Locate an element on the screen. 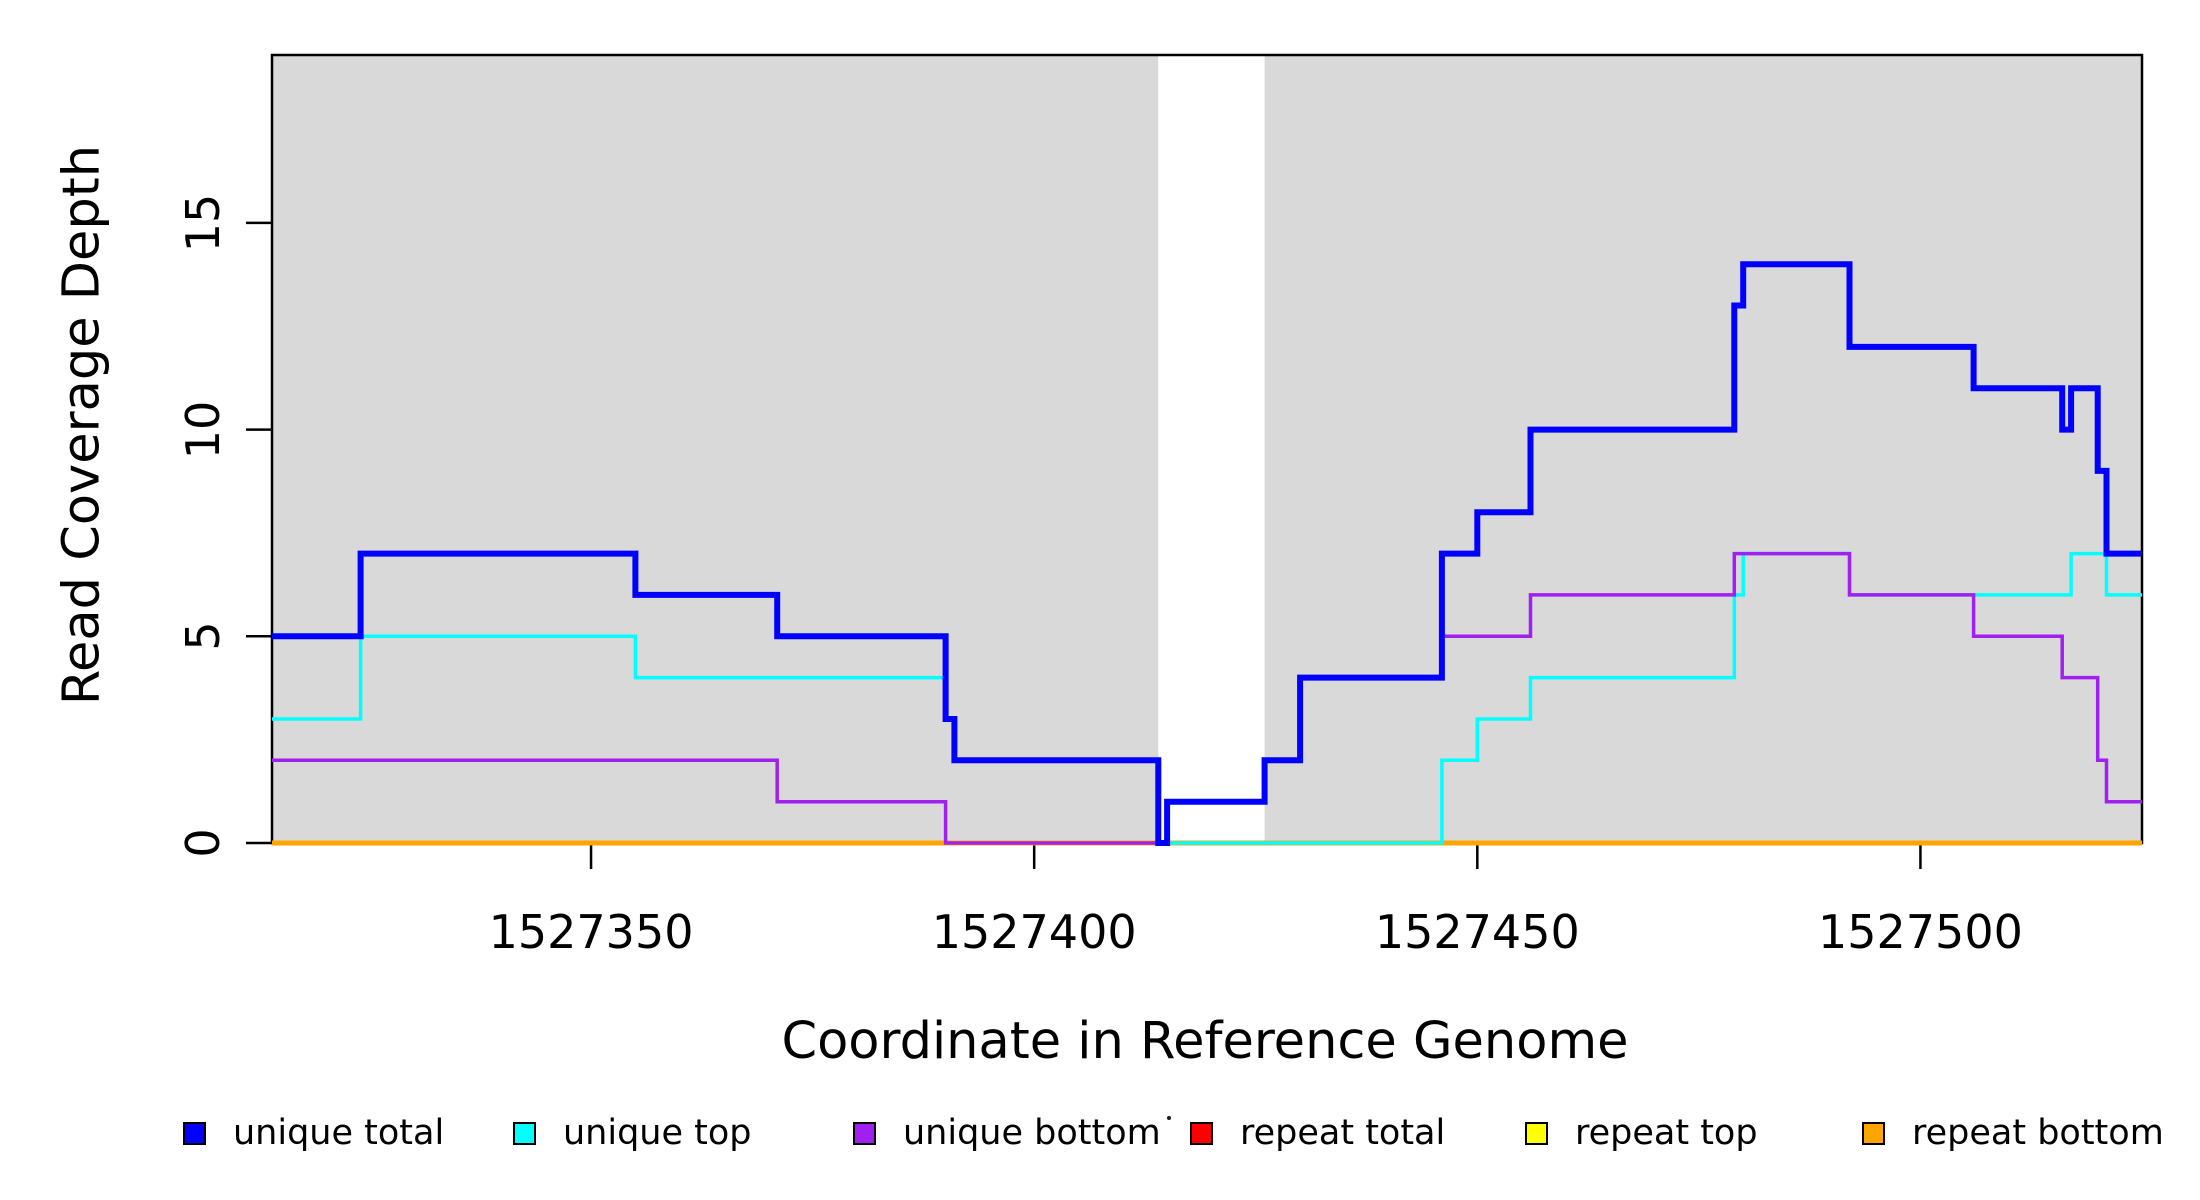 The image size is (2200, 1200). legend-item-unique-bottom: unique bottom is located at coordinates (1007, 1133).